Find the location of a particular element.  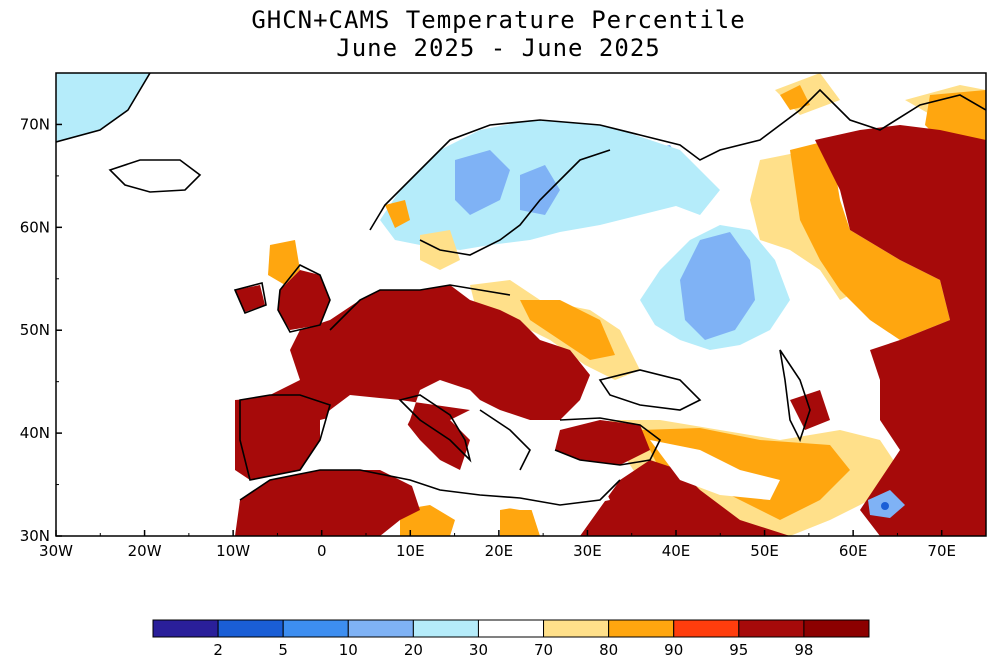

map-title-line-1: GHCN+CAMS Temperature Percentile is located at coordinates (498, 20).